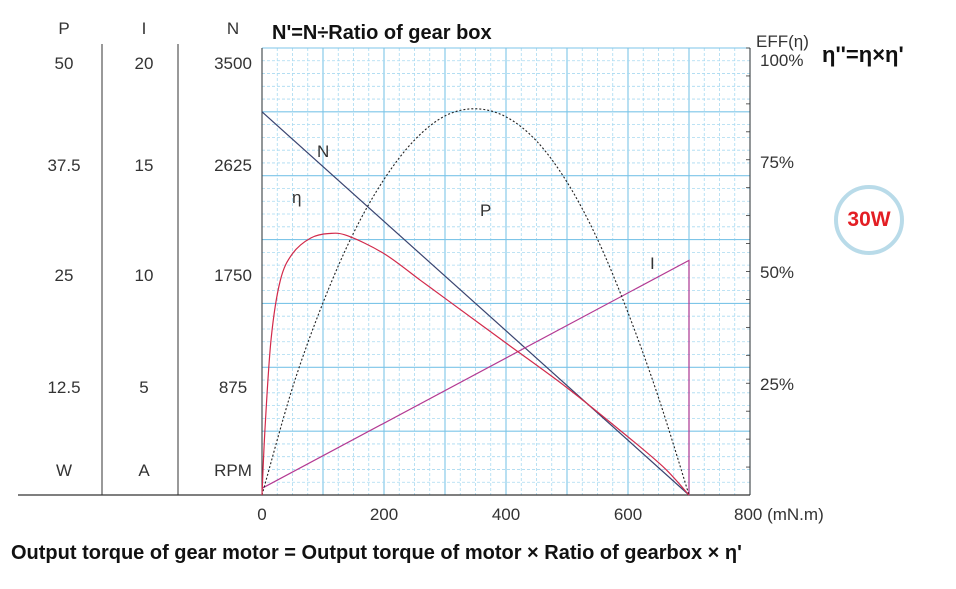  I want to click on eff-tick-label: 100%, so click(781, 60).